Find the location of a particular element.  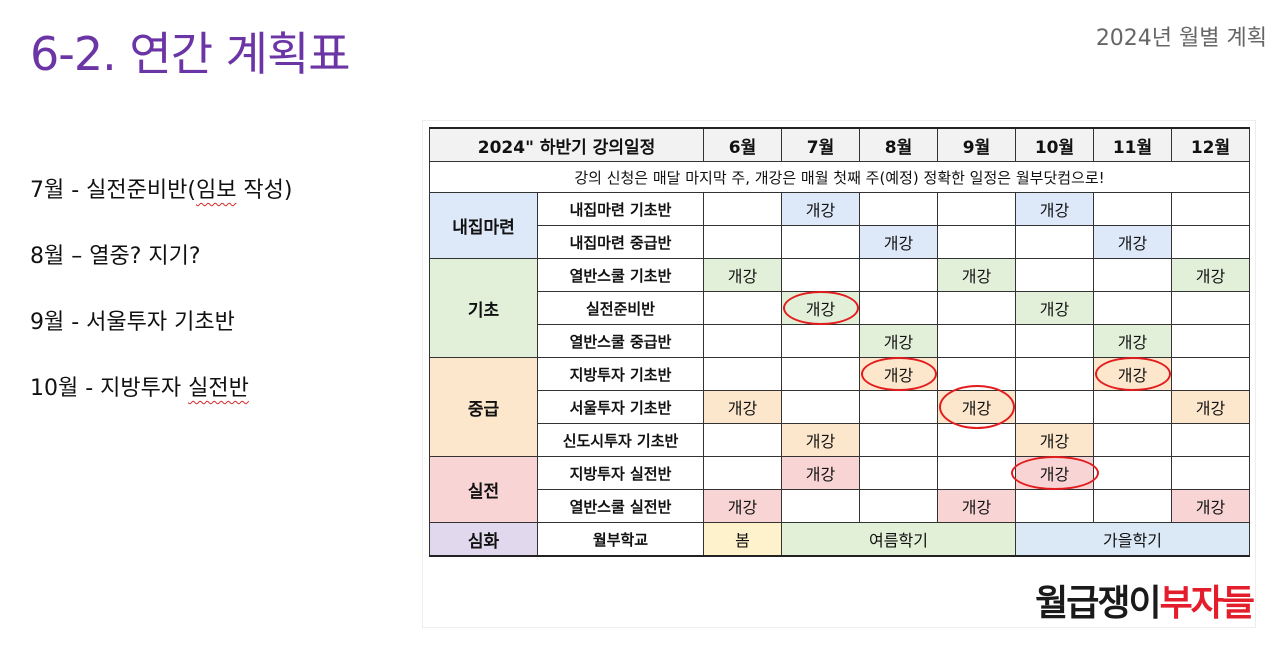

table-row: 신도시투자 기초반 개강 개강 is located at coordinates (840, 440).